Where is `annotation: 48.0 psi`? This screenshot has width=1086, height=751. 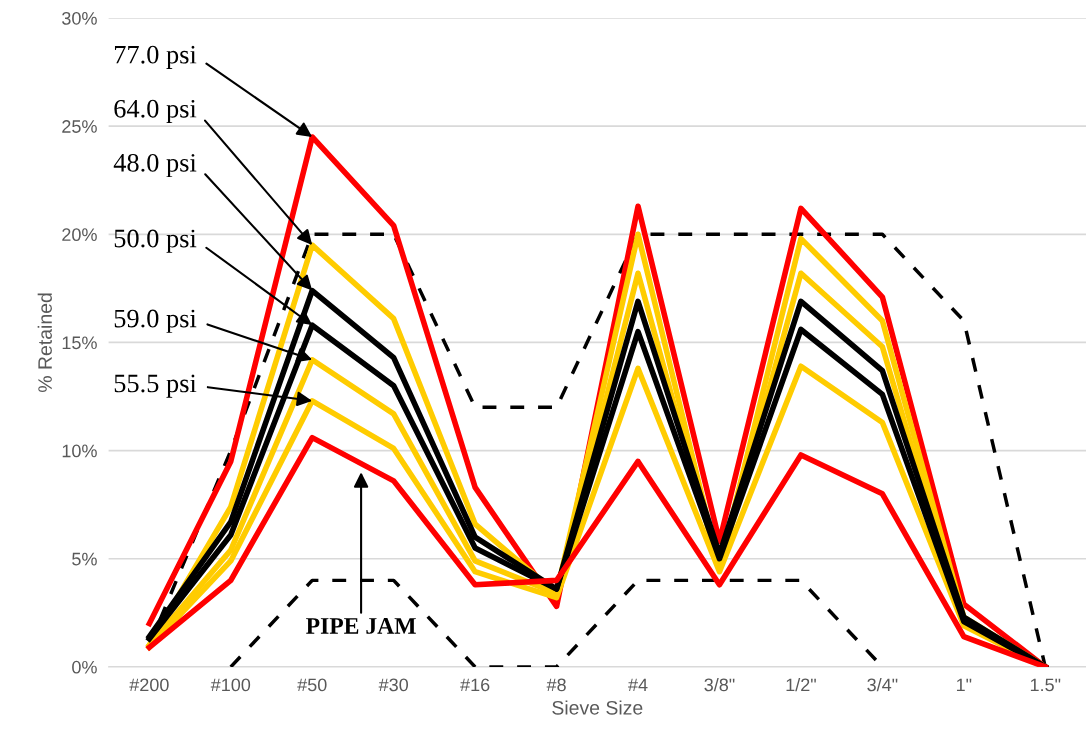
annotation: 48.0 psi is located at coordinates (155, 165).